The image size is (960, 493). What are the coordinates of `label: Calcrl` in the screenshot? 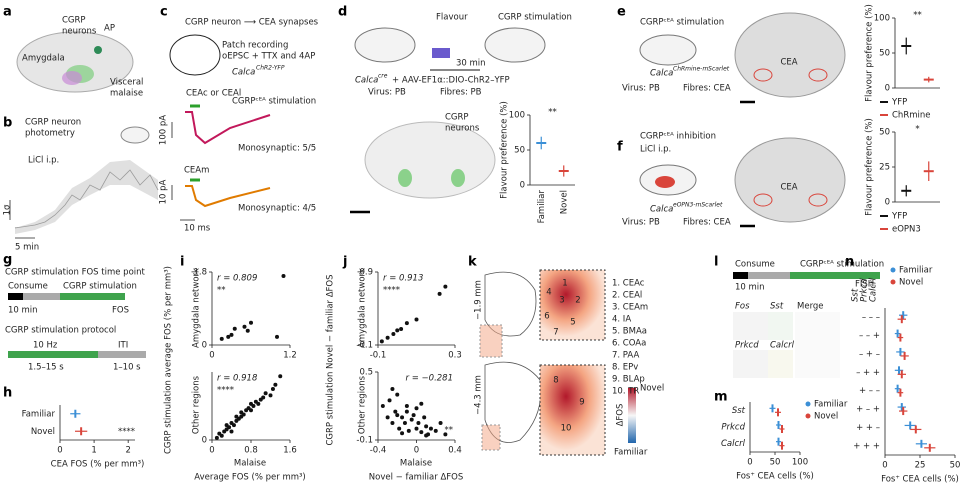 It's located at (782, 346).